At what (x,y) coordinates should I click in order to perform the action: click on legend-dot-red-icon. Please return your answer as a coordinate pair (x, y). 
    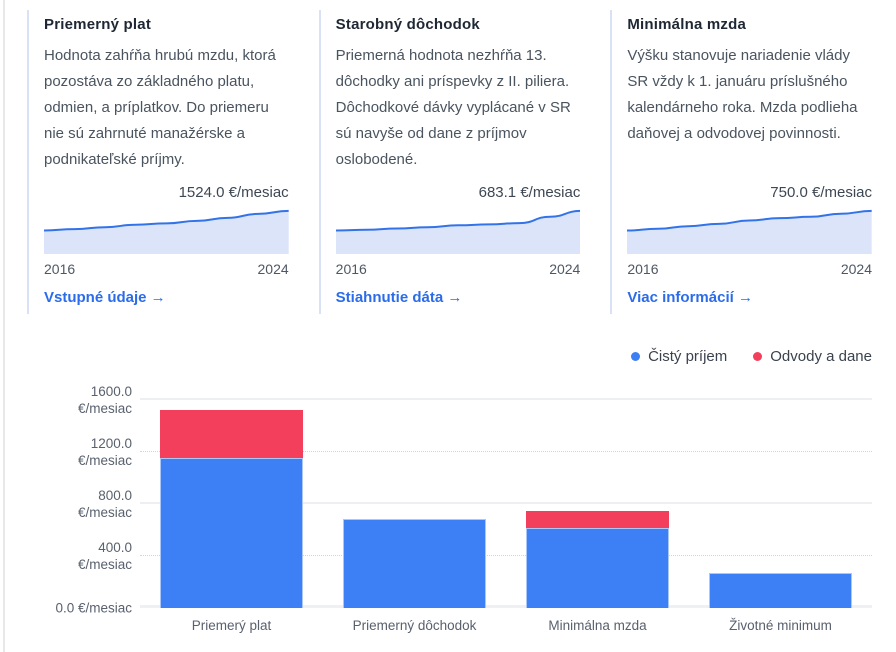
    Looking at the image, I should click on (758, 356).